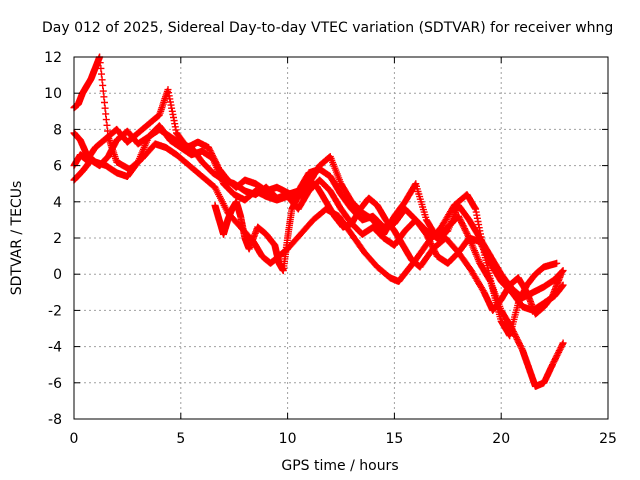 The width and height of the screenshot is (640, 480). Describe the element at coordinates (57, 239) in the screenshot. I see `y-tick-label: 2` at that location.